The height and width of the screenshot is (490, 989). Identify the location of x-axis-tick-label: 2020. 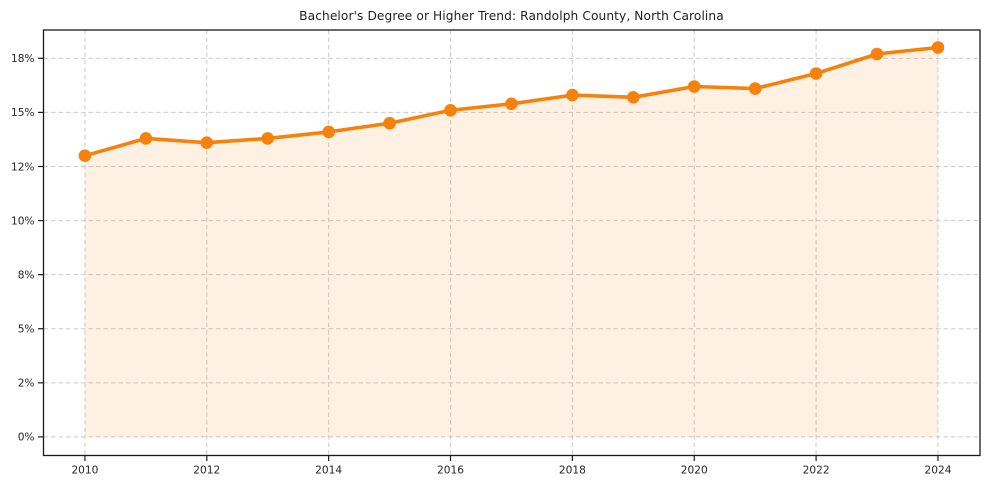
(694, 471).